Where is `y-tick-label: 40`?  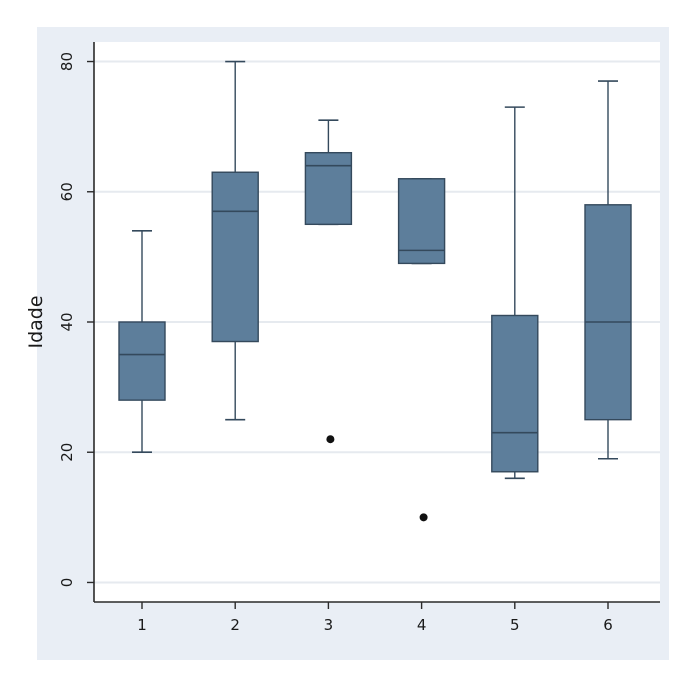
y-tick-label: 40 is located at coordinates (67, 321).